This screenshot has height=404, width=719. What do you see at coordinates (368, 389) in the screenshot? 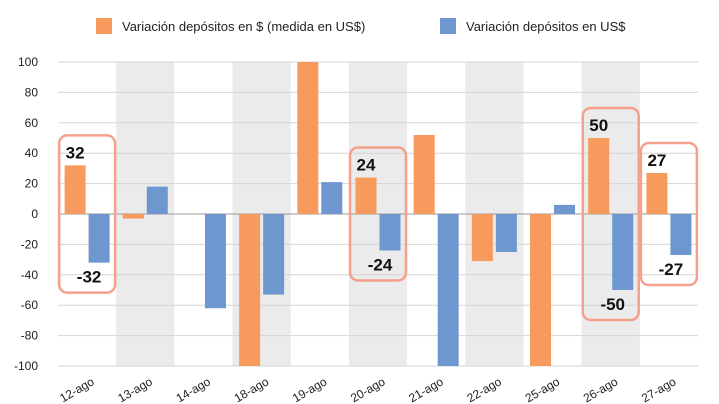
I see `x-tick-label: 20-ago` at bounding box center [368, 389].